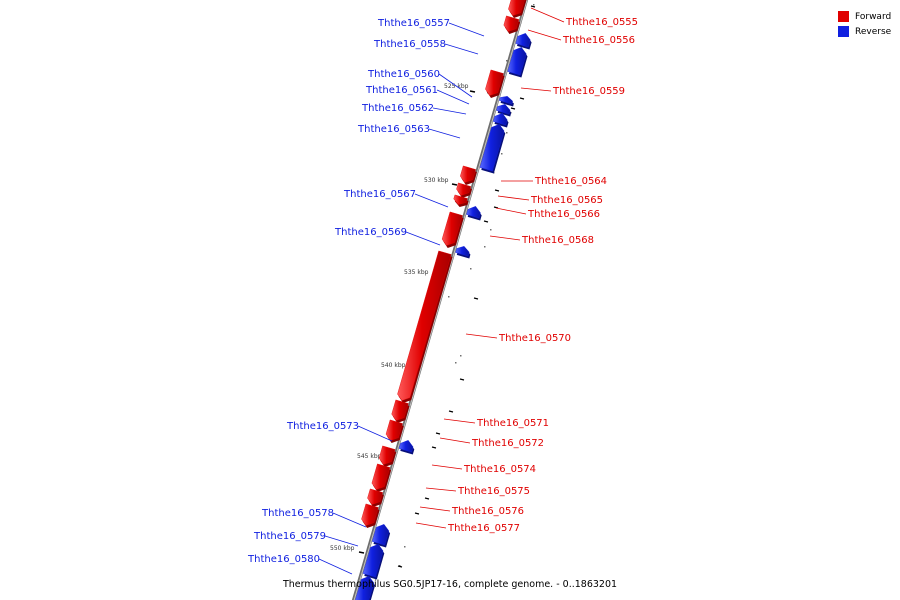  Describe the element at coordinates (472, 91) in the screenshot. I see `scale-tick-mark` at that location.